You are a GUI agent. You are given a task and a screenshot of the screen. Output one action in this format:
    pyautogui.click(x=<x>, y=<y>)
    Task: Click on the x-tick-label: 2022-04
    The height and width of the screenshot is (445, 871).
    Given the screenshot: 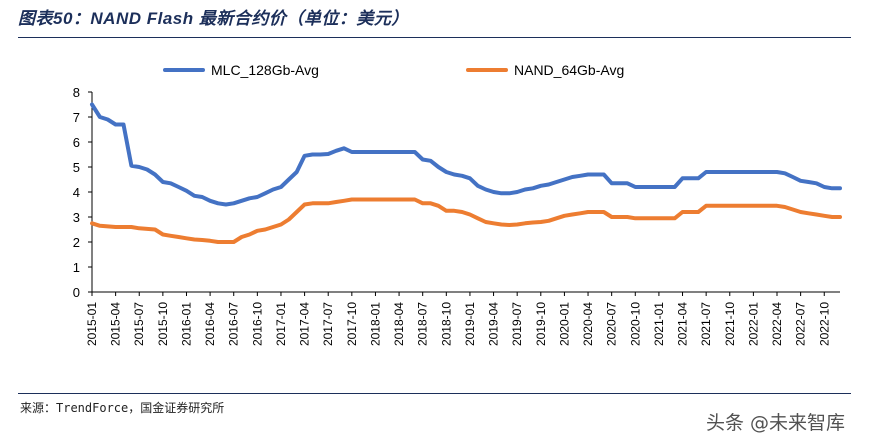 What is the action you would take?
    pyautogui.click(x=777, y=324)
    